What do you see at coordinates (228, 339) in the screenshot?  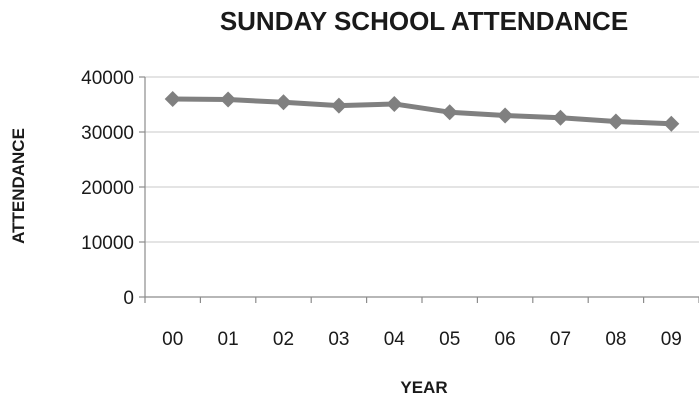 I see `x-tick-label: 01` at bounding box center [228, 339].